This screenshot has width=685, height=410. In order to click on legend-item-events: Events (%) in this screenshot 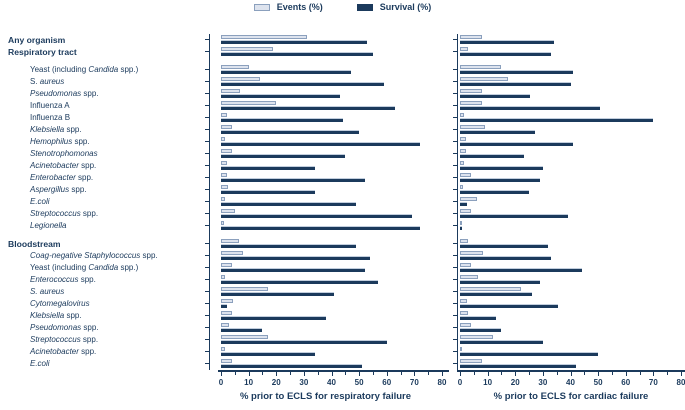, I will do `click(288, 7)`.